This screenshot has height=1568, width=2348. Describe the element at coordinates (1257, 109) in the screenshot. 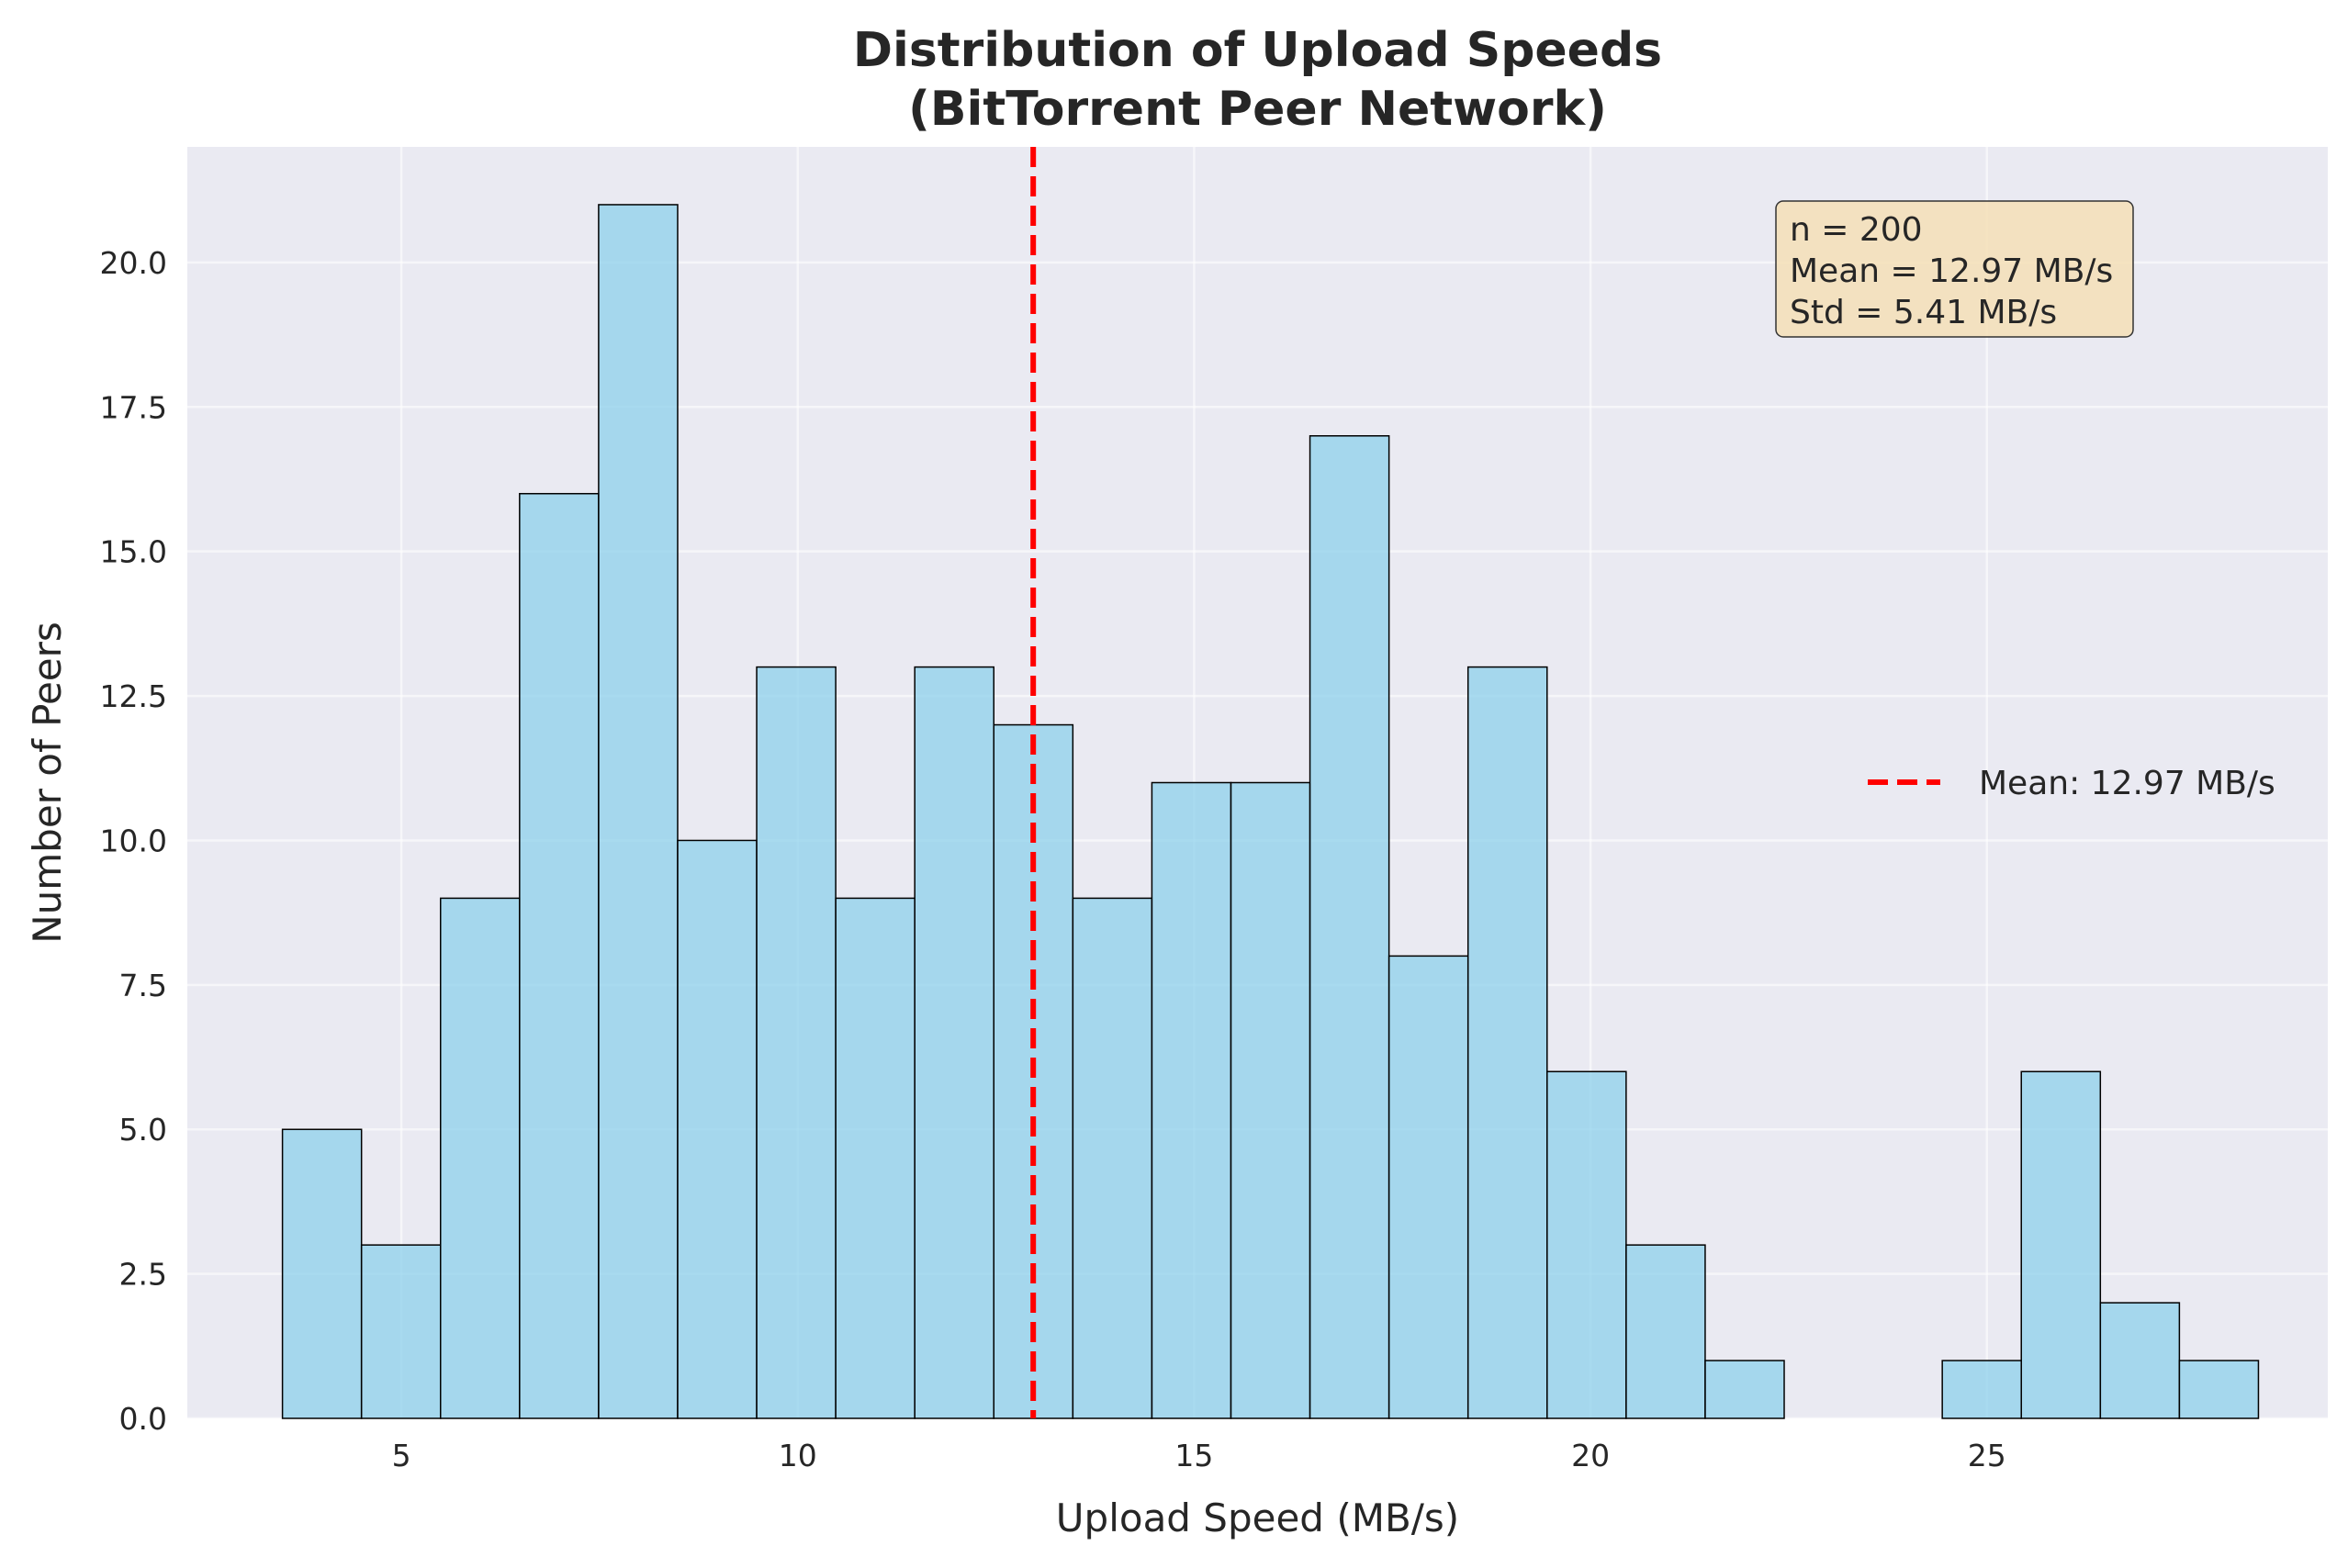

I see `chart-title-line2: (BitTorrent Peer Network)` at that location.